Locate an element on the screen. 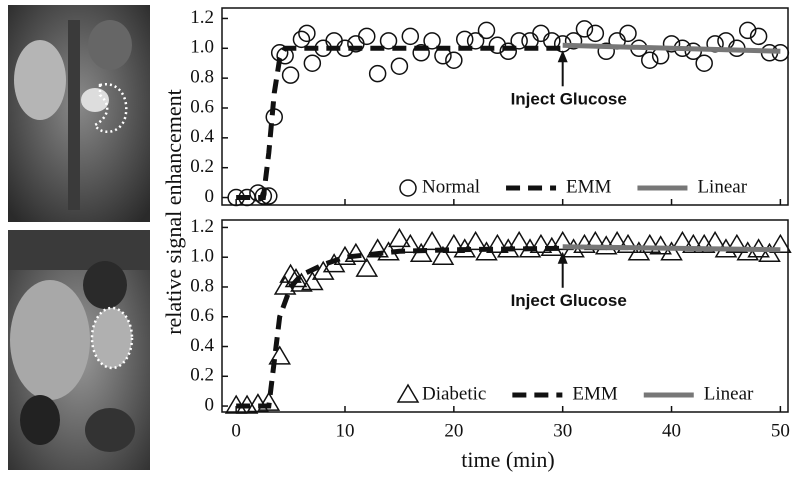  x-tick-label: 10 is located at coordinates (344, 430).